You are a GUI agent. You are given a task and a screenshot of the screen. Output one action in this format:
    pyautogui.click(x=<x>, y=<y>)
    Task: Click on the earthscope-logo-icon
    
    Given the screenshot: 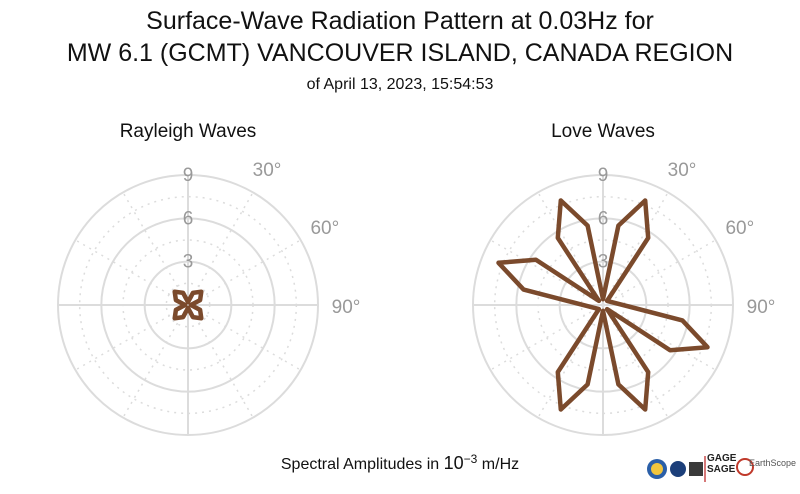 What is the action you would take?
    pyautogui.click(x=745, y=467)
    